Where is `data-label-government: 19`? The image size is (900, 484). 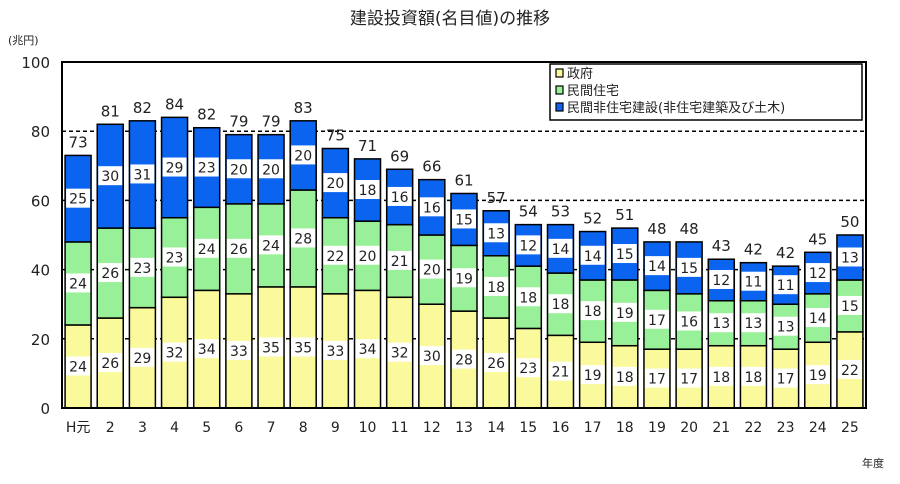 data-label-government: 19 is located at coordinates (818, 376).